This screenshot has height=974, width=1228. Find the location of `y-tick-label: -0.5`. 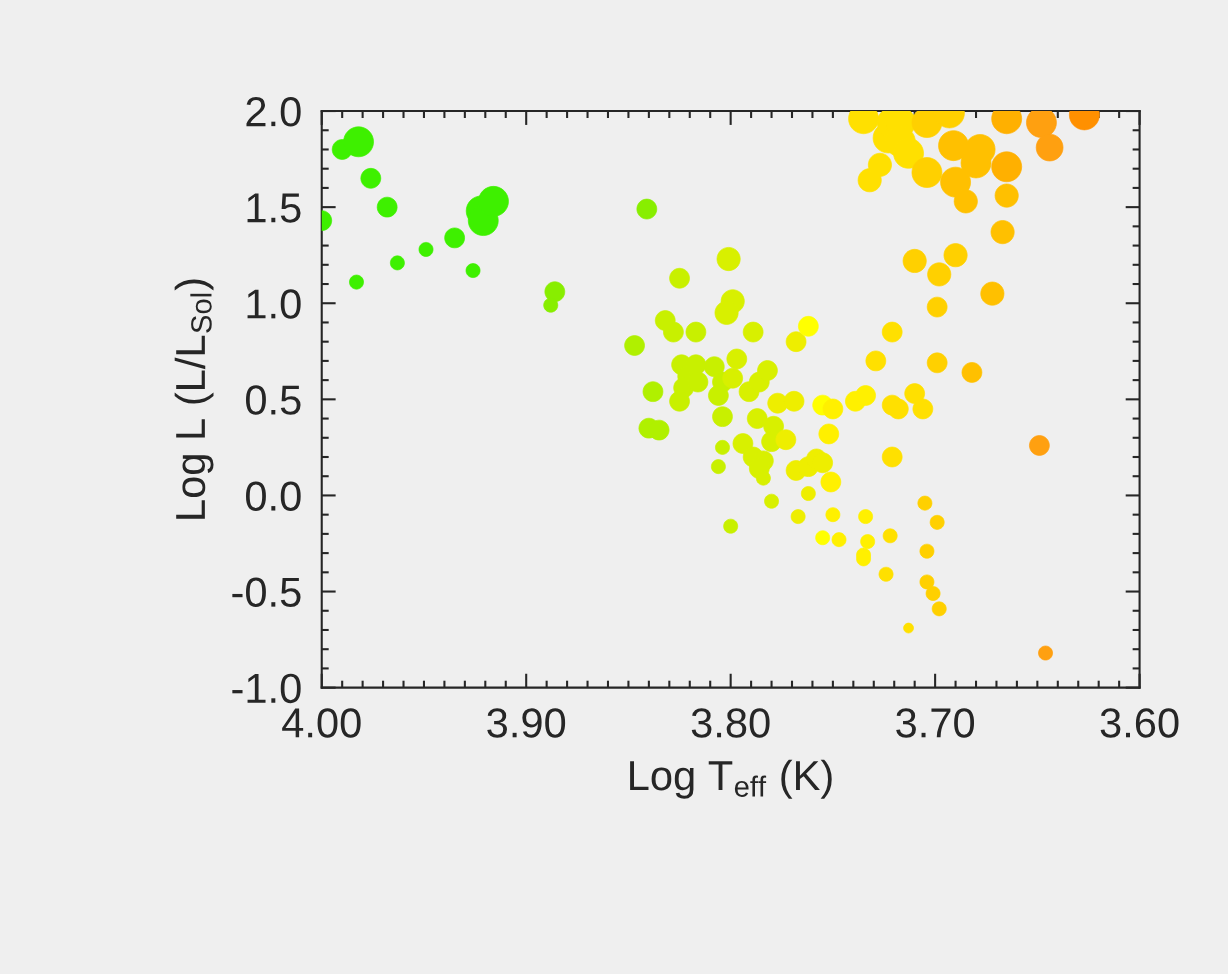

y-tick-label: -0.5 is located at coordinates (266, 592).